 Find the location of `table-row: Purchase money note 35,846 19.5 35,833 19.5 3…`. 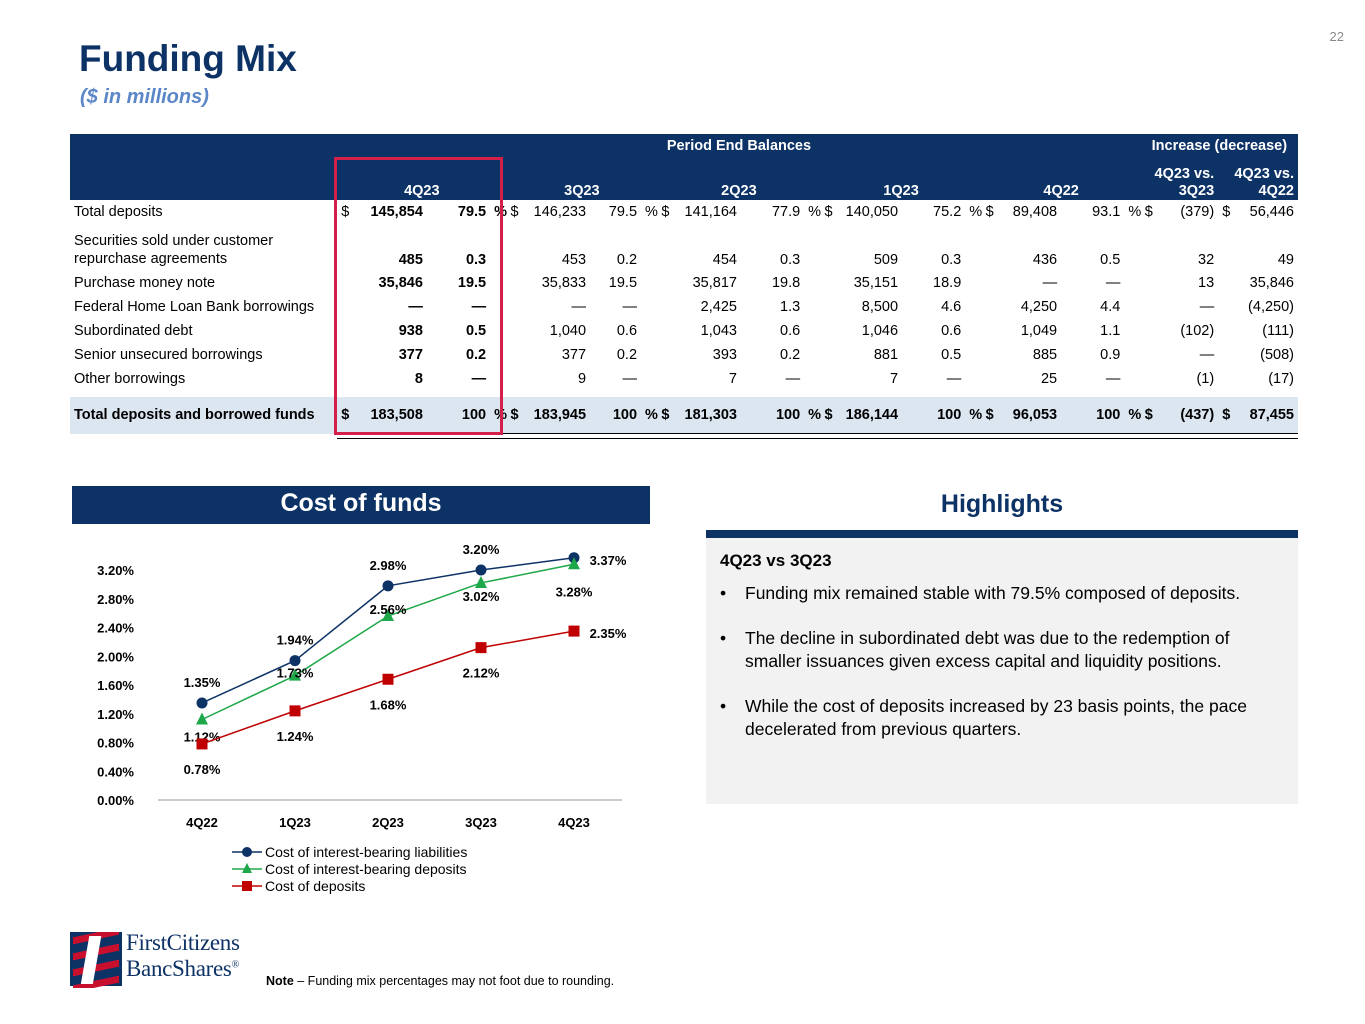

table-row: Purchase money note 35,846 19.5 35,833 19.5 3… is located at coordinates (684, 283).